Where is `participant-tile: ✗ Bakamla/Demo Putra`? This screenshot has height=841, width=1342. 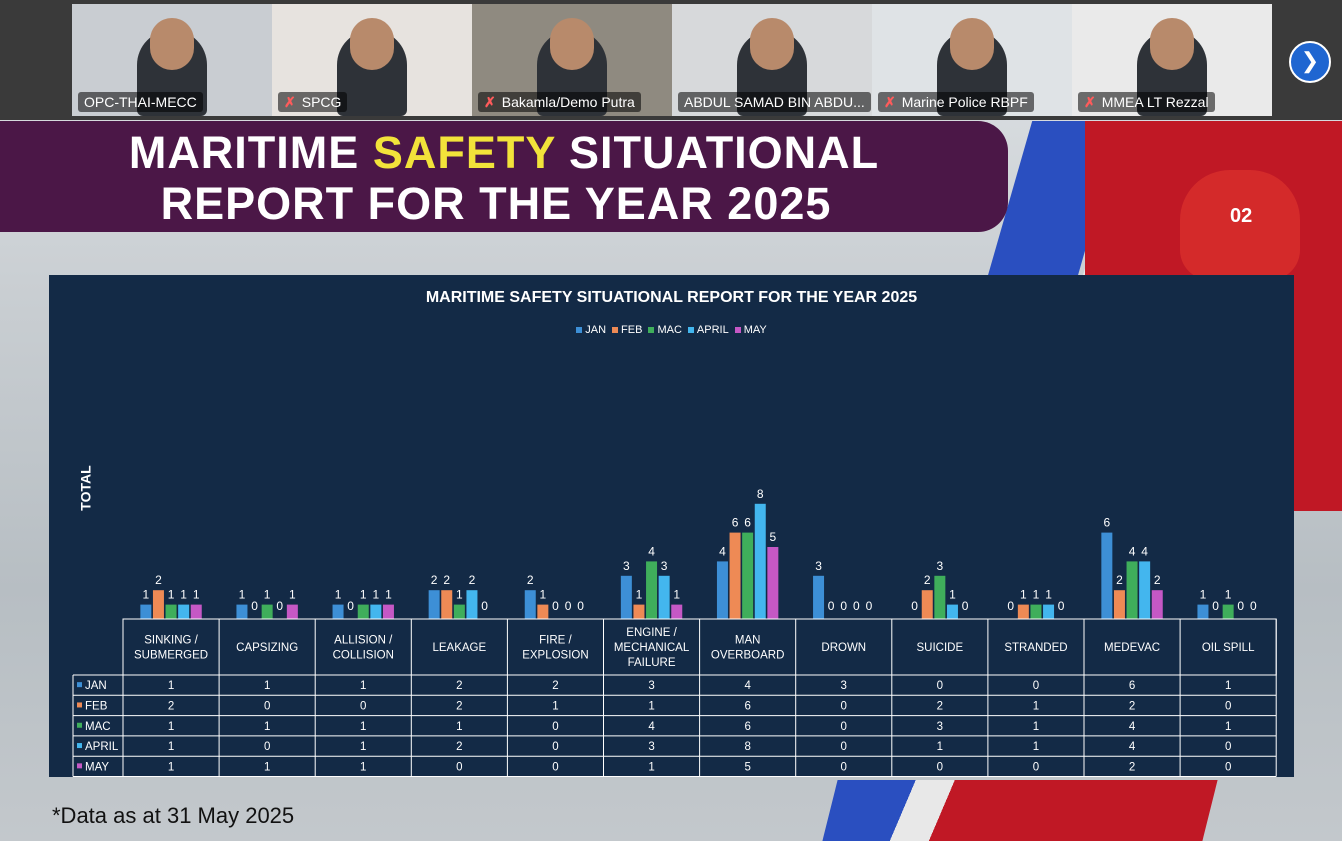
participant-tile: ✗ Bakamla/Demo Putra is located at coordinates (572, 60).